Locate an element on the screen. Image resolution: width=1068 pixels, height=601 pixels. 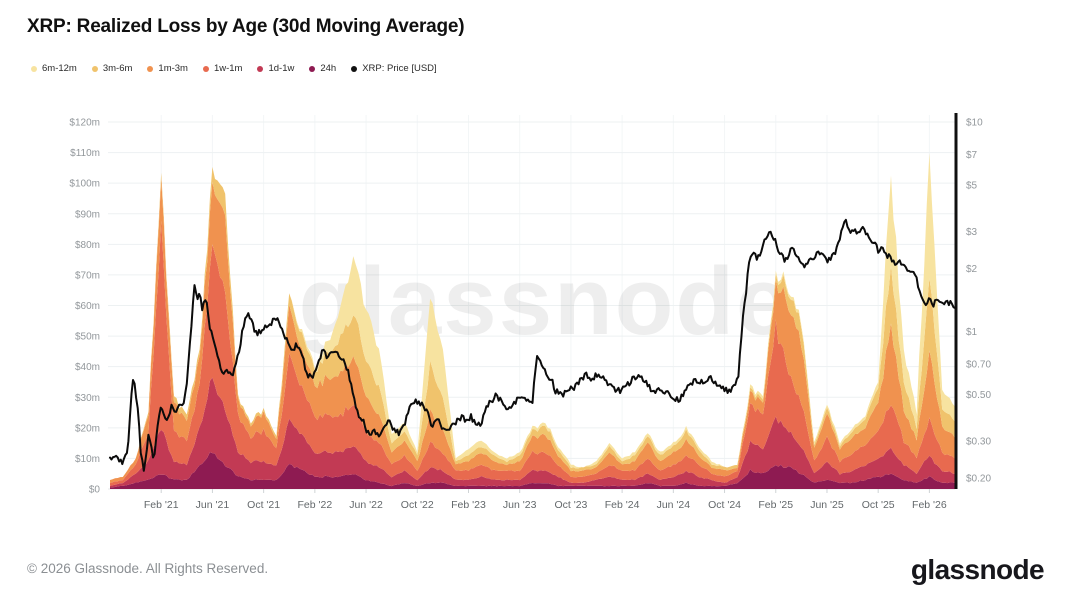
legend-item-label: 1m-3m is located at coordinates (173, 68).